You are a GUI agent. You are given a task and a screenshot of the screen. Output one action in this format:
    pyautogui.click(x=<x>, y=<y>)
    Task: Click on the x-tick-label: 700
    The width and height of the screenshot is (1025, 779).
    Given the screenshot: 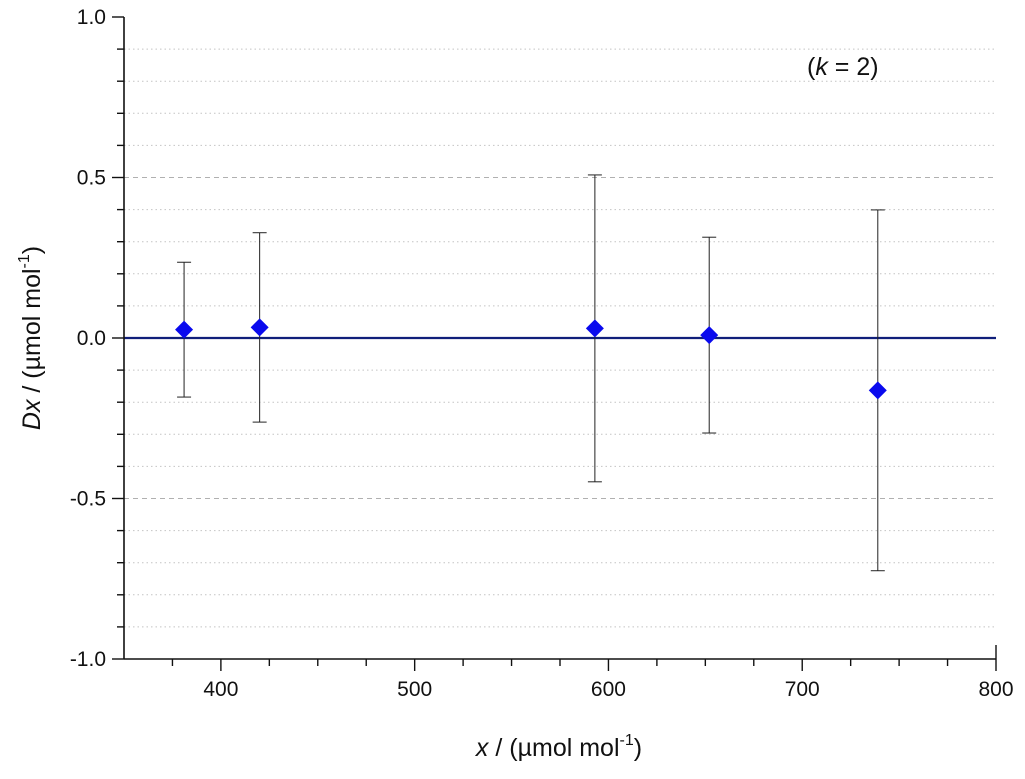 What is the action you would take?
    pyautogui.click(x=802, y=689)
    